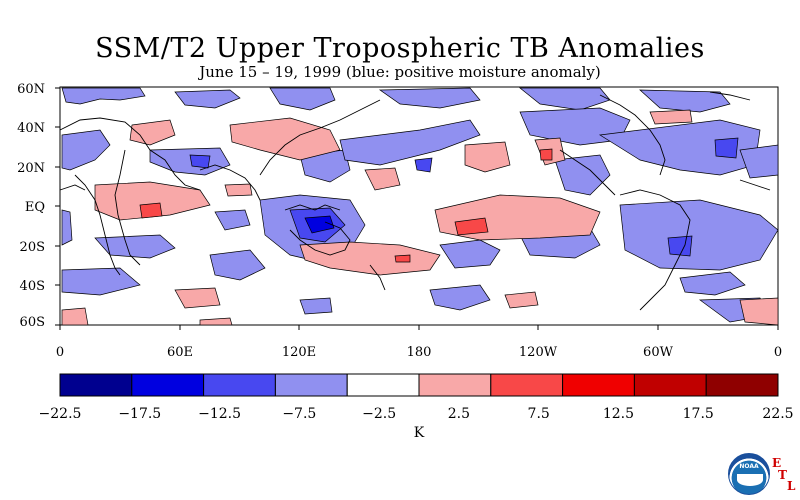  I want to click on lat-label-40n: 40N, so click(31, 128).